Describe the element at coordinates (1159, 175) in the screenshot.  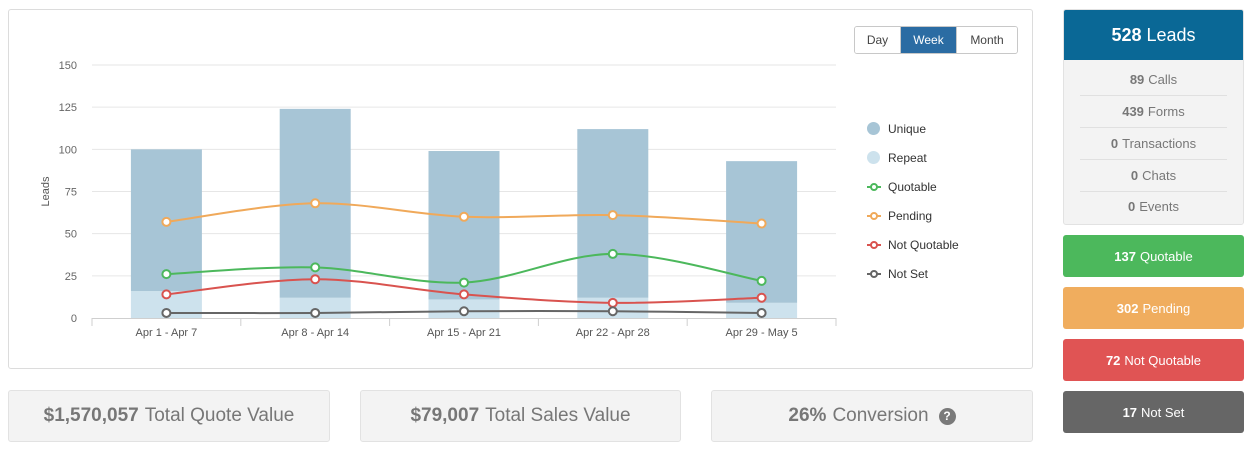
I see `leads-row-label: Chats` at that location.